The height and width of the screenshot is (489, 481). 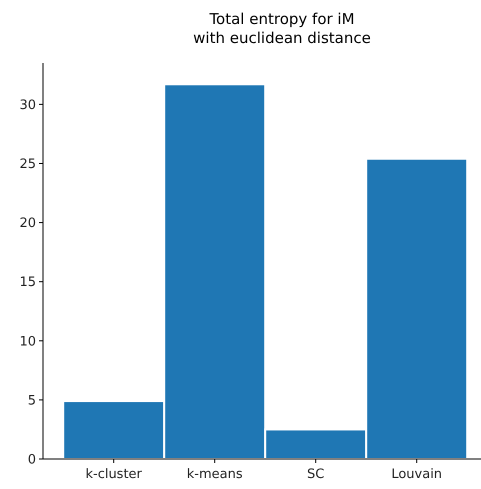 I want to click on x-tick-label: SC, so click(x=315, y=474).